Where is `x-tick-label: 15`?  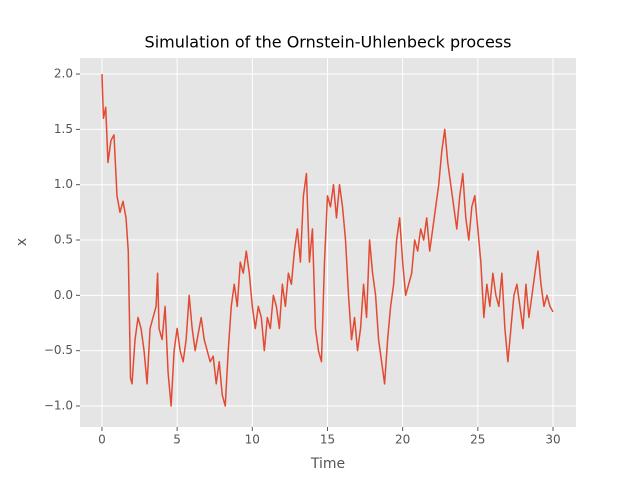 x-tick-label: 15 is located at coordinates (327, 440).